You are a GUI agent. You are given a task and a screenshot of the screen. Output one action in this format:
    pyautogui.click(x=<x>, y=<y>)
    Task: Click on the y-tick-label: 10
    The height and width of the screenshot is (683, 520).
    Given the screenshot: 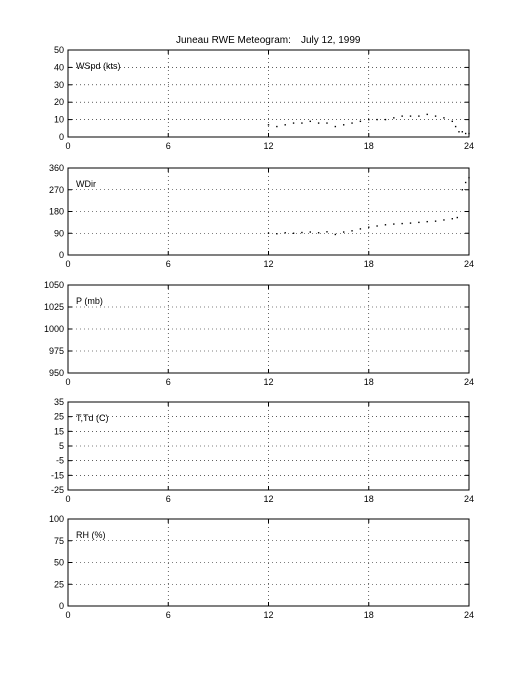 What is the action you would take?
    pyautogui.click(x=59, y=120)
    